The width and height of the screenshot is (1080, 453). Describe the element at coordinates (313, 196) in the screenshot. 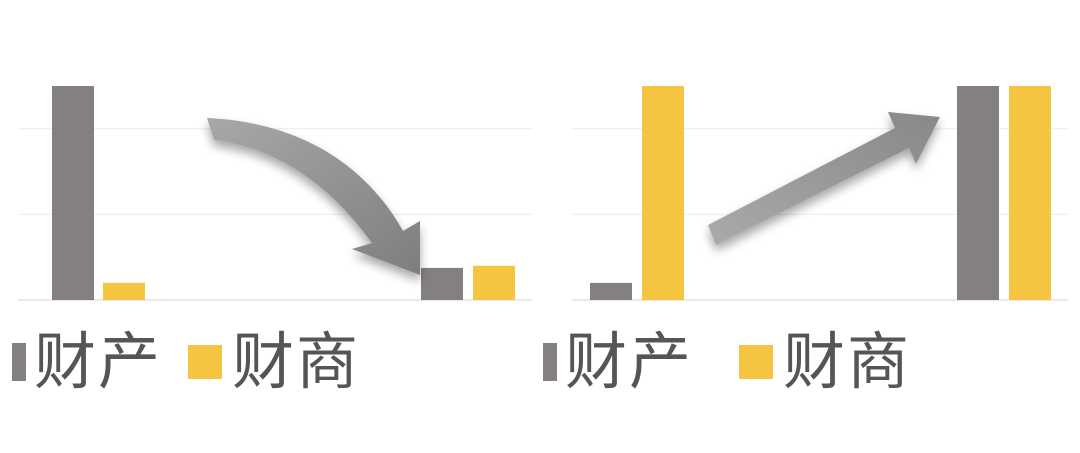

I see `down-curved-arrow-icon` at that location.